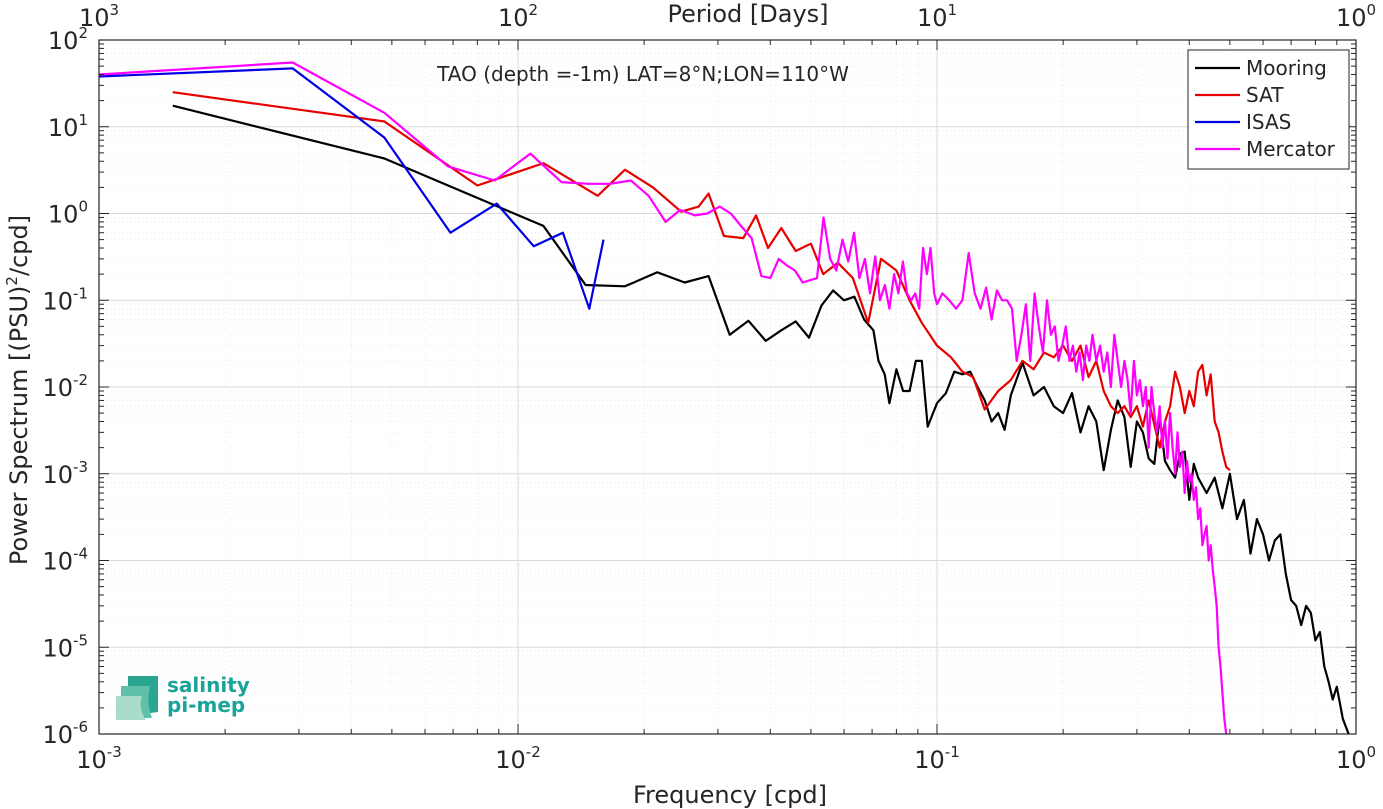 The height and width of the screenshot is (809, 1383). I want to click on x-tick-label: 10⁻², so click(518, 758).